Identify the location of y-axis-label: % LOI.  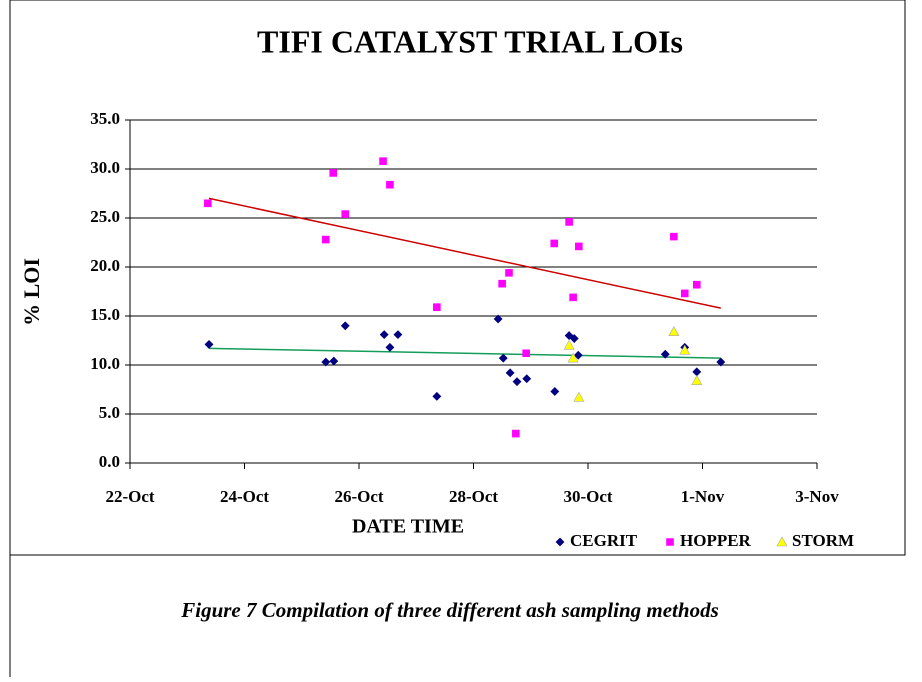
(31, 292).